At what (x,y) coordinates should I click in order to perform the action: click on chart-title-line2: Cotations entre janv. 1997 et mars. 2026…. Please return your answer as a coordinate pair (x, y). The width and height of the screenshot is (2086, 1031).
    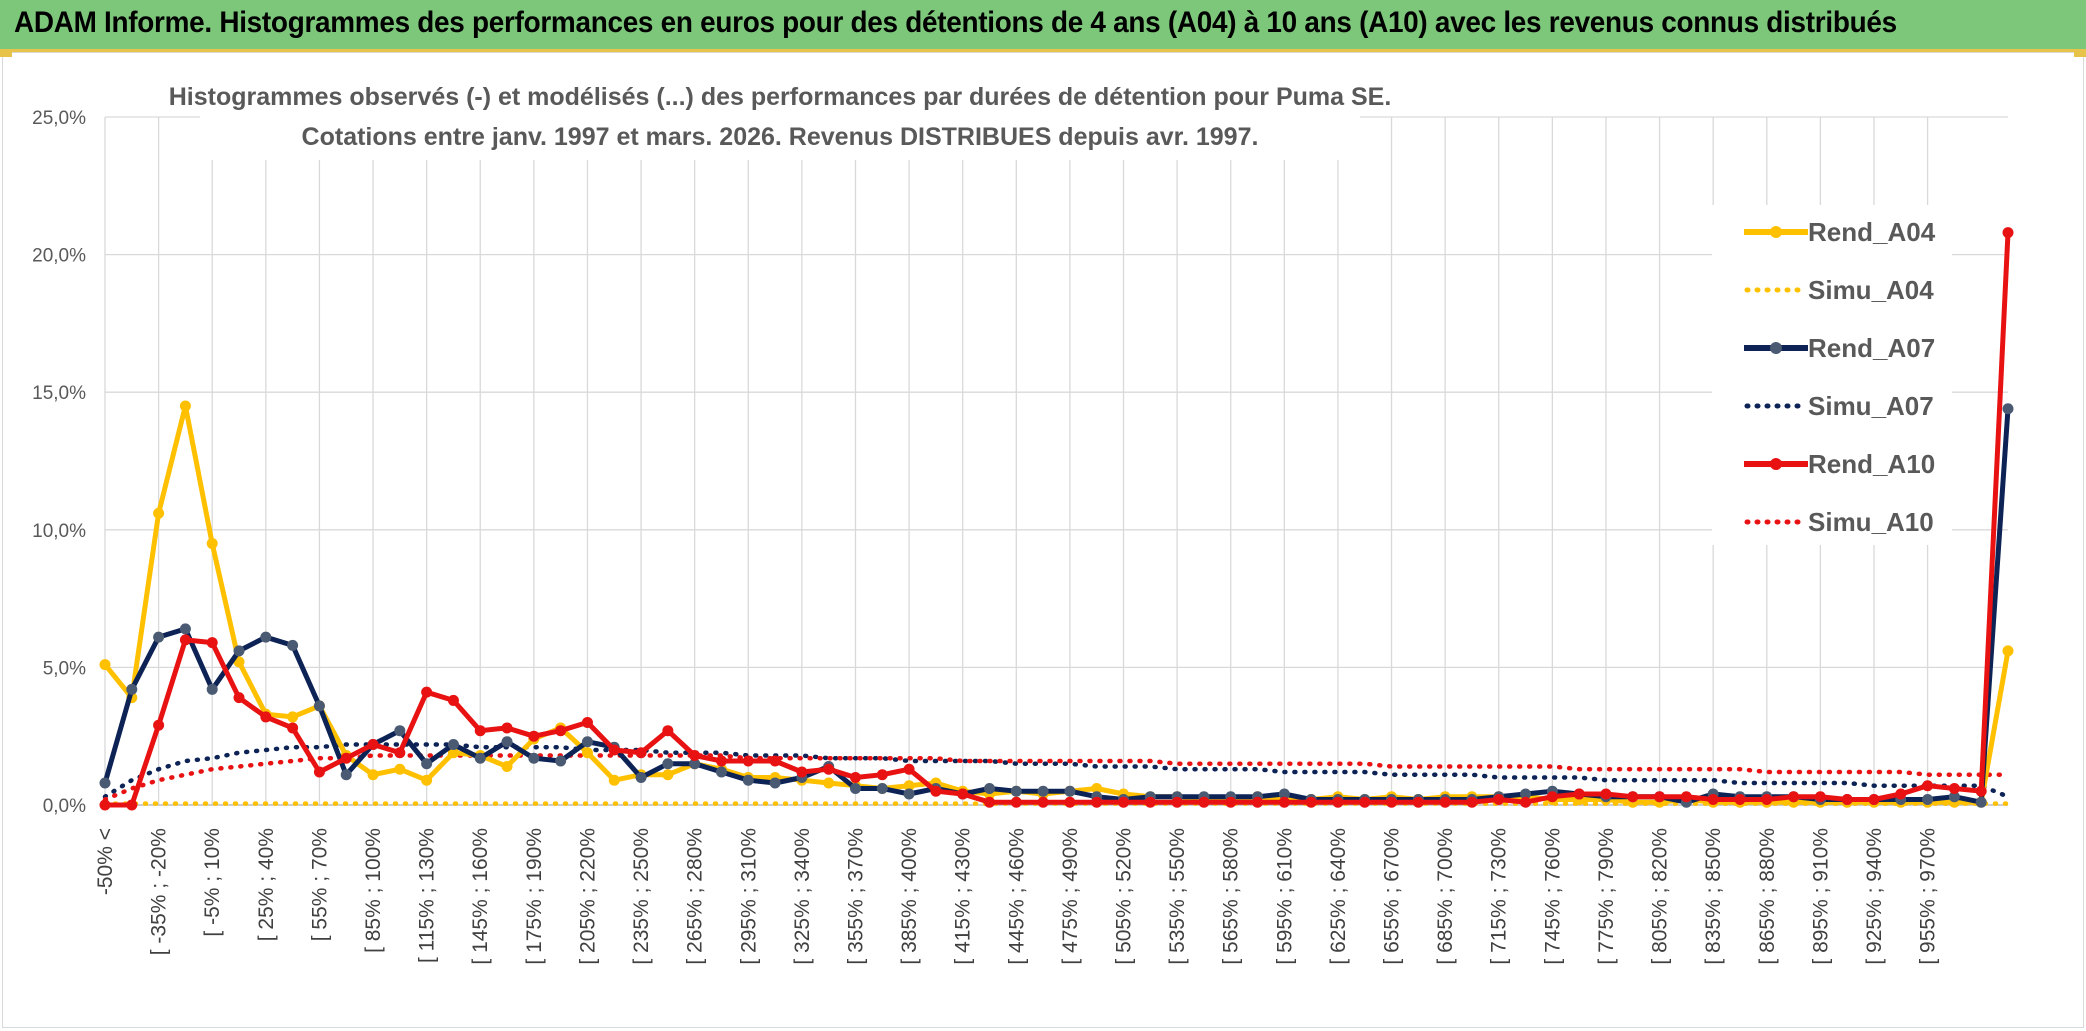
    Looking at the image, I should click on (780, 137).